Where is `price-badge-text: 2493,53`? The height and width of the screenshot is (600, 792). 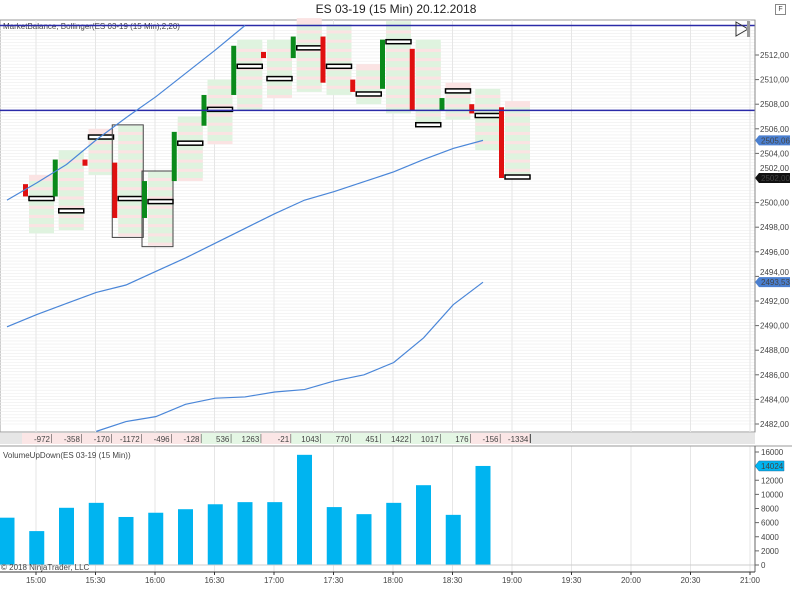
price-badge-text: 2493,53 is located at coordinates (775, 282).